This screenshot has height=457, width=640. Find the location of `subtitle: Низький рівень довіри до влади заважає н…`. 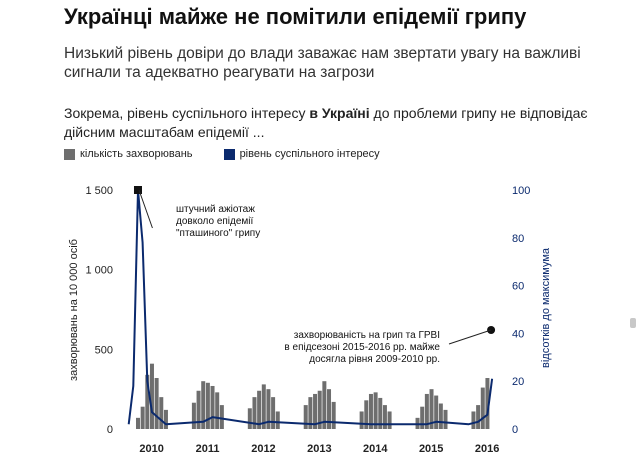

subtitle: Низький рівень довіри до влади заважає н… is located at coordinates (322, 63).